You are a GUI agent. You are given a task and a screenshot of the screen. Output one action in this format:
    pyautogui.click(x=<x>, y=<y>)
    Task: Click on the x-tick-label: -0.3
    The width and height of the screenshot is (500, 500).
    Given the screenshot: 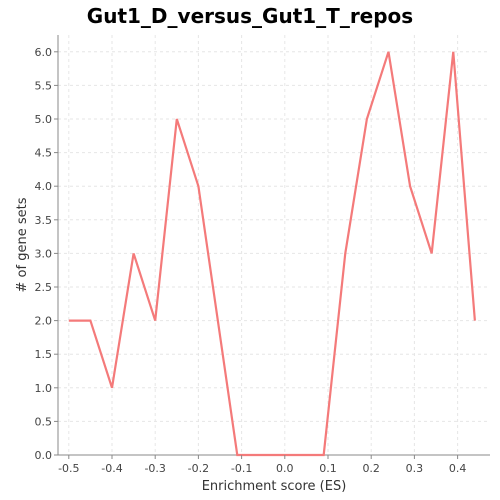 What is the action you would take?
    pyautogui.click(x=154, y=468)
    